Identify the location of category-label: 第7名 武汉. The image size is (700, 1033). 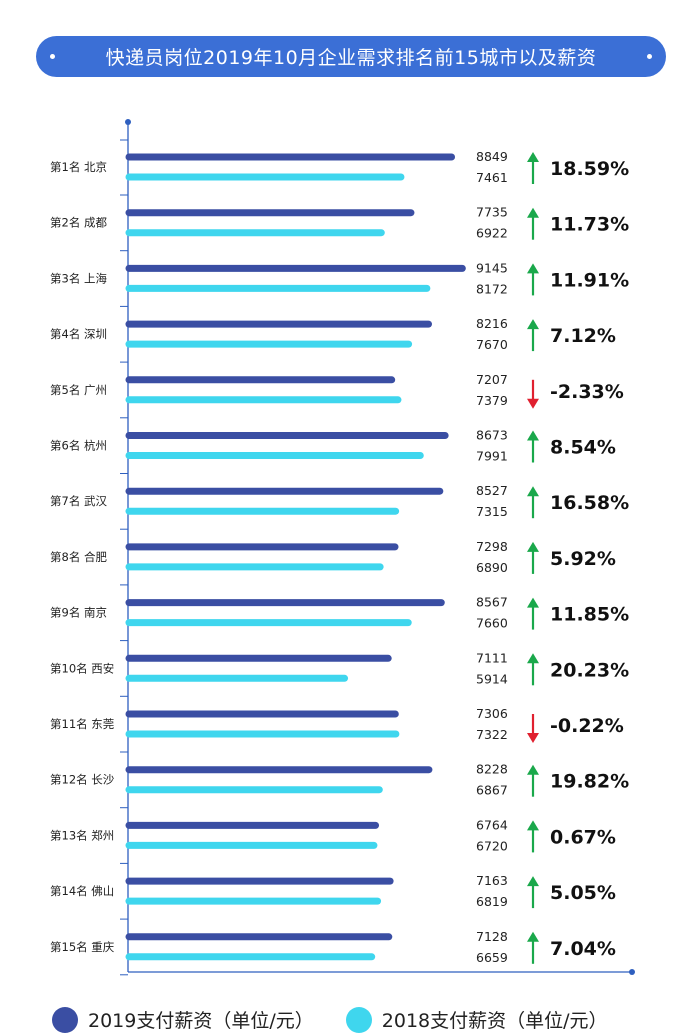
(78, 501).